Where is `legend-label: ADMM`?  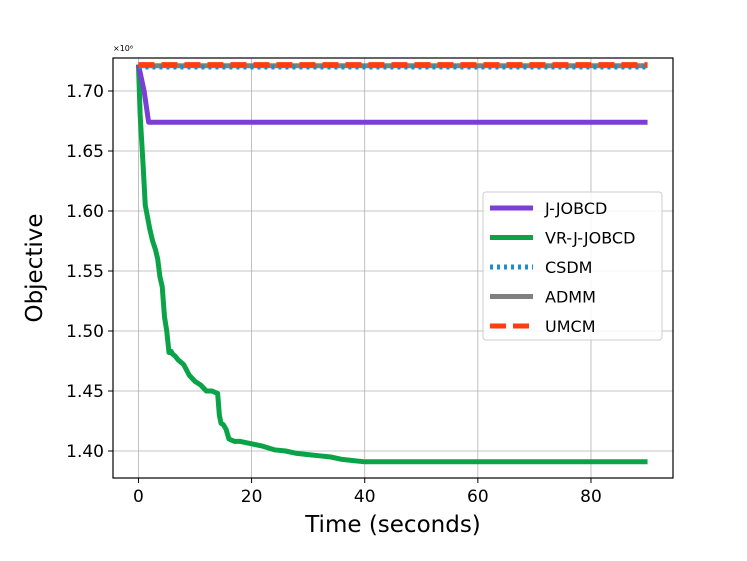 legend-label: ADMM is located at coordinates (570, 297).